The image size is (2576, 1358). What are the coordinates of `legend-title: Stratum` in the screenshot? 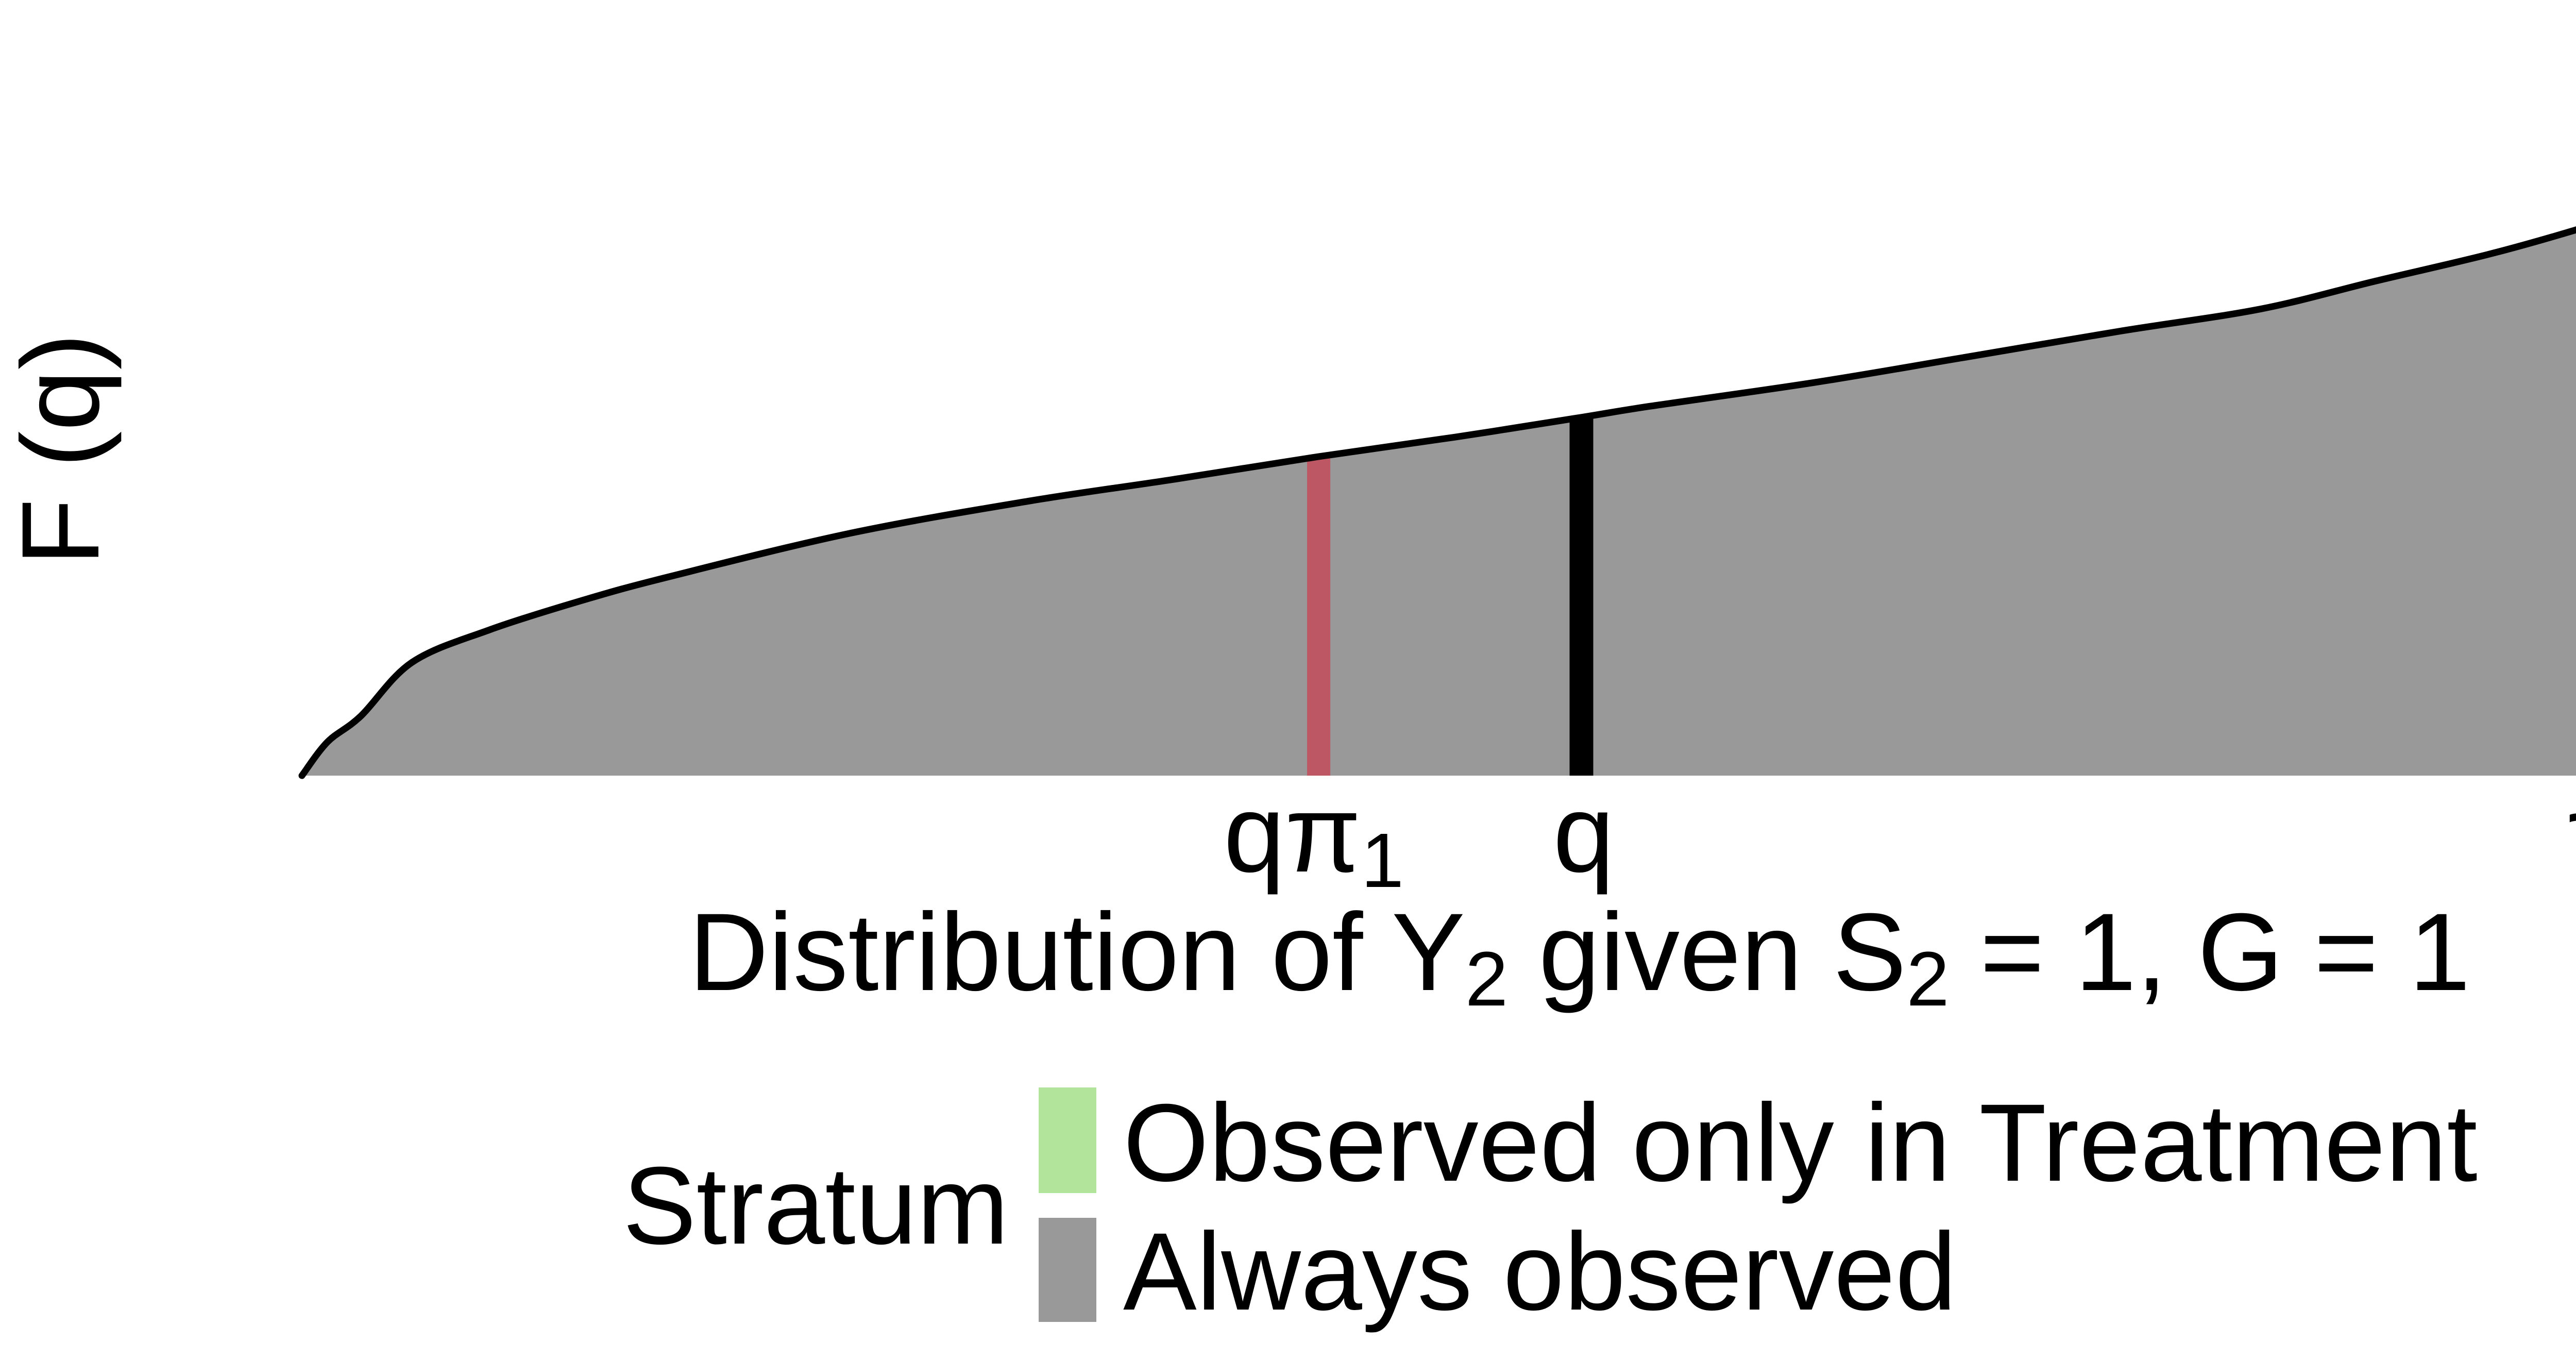 It's located at (815, 1205).